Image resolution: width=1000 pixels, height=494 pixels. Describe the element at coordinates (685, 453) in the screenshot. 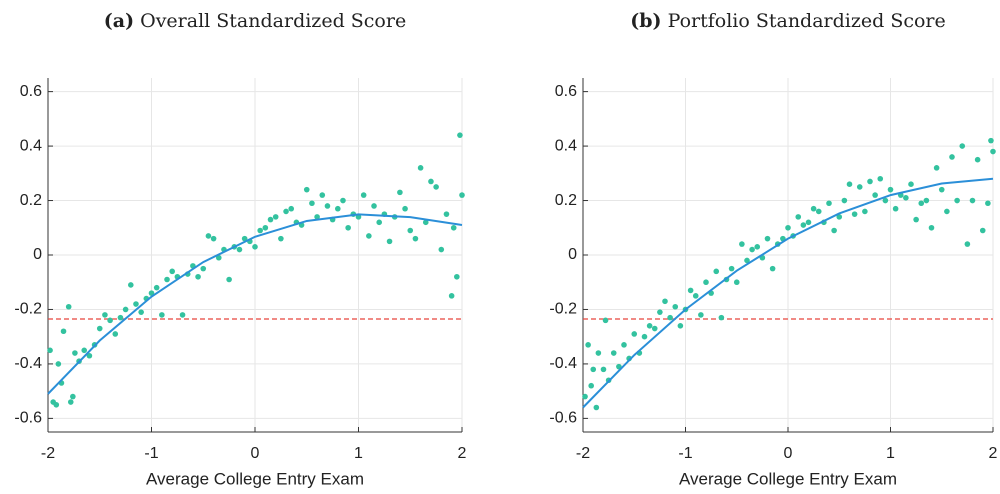

I see `x-tick-label: -1` at that location.